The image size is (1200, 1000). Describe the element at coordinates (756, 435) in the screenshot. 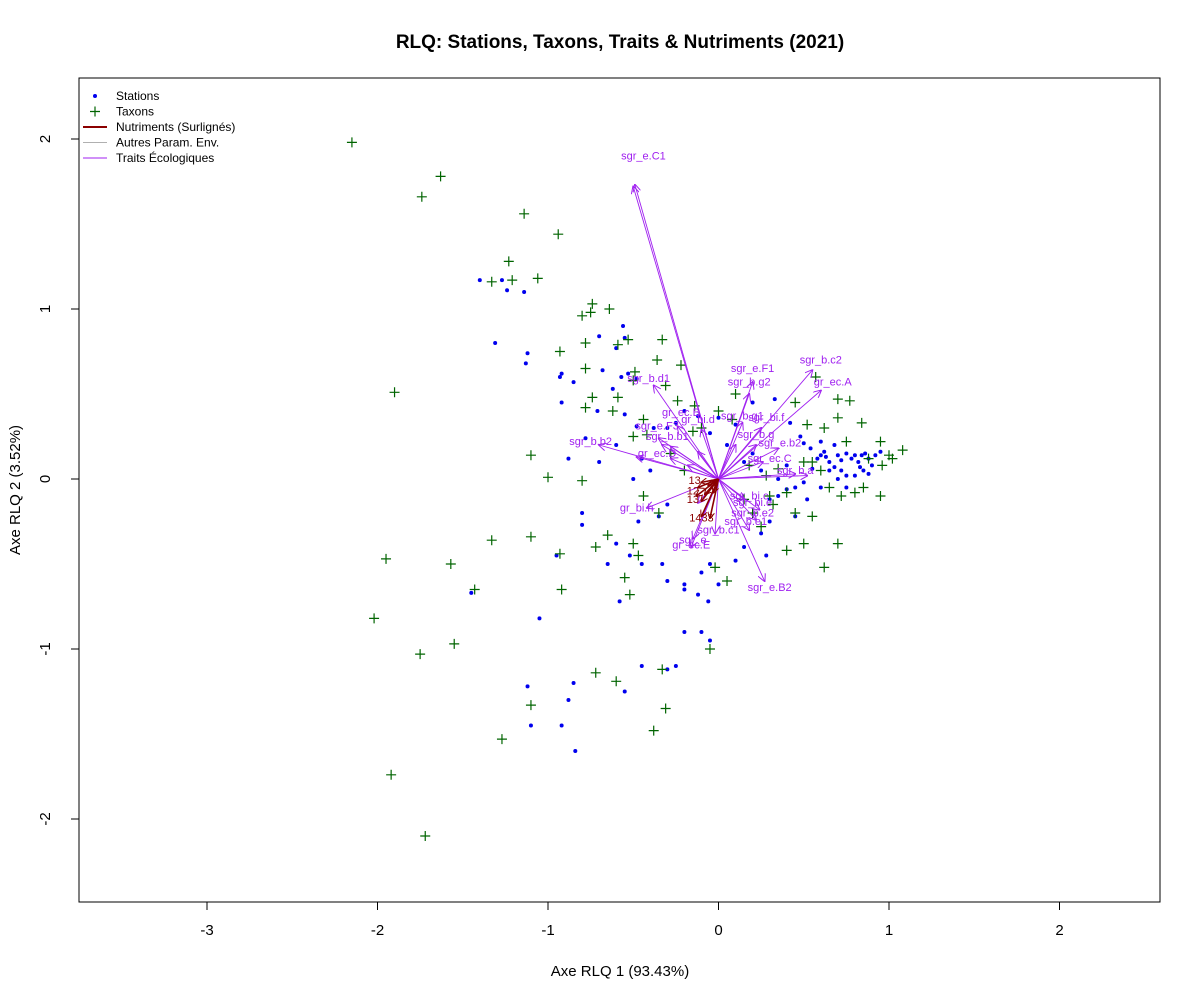

I see `trait-label: sgr_b.g` at that location.